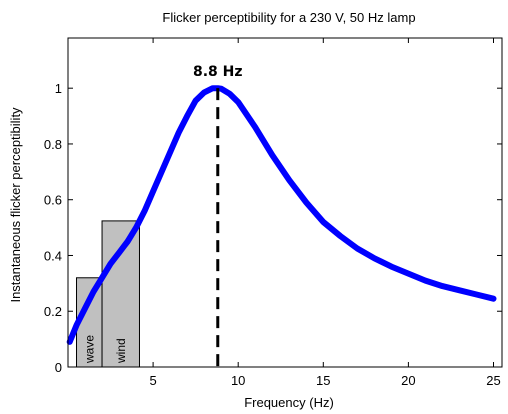 Image resolution: width=508 pixels, height=414 pixels. I want to click on regions-layer: wave wind, so click(108, 294).